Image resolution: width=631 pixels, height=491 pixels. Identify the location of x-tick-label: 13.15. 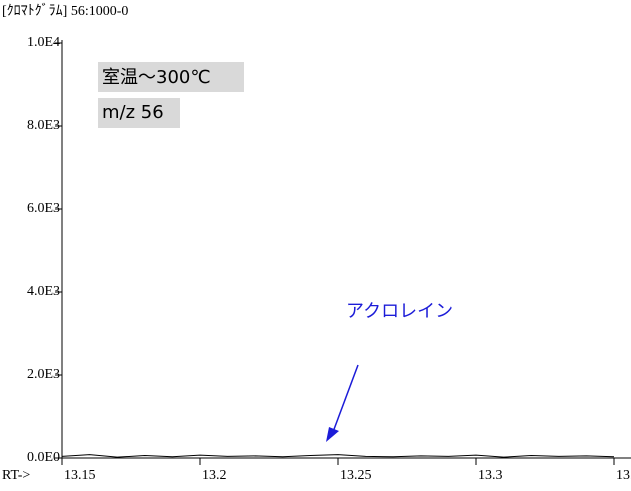
(80, 475).